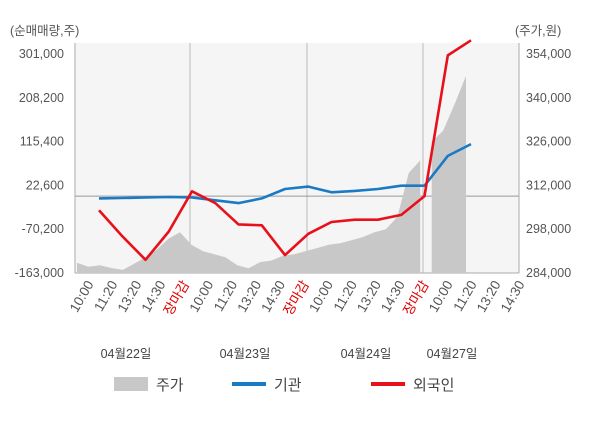 The image size is (600, 433). I want to click on right-tick-label: 354,000, so click(548, 54).